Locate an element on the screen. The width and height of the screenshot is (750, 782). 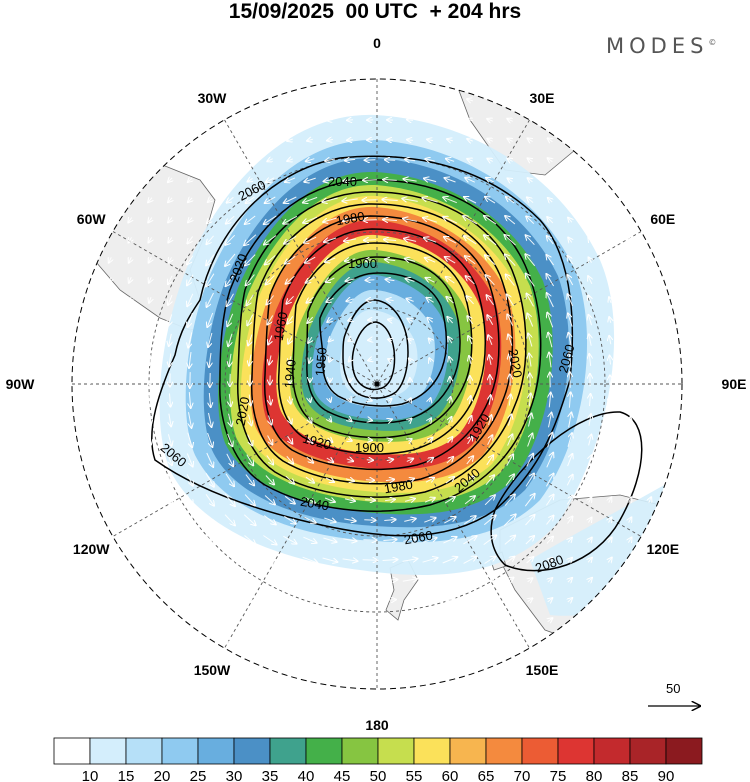
colorbar-tick-label: 30 is located at coordinates (234, 775).